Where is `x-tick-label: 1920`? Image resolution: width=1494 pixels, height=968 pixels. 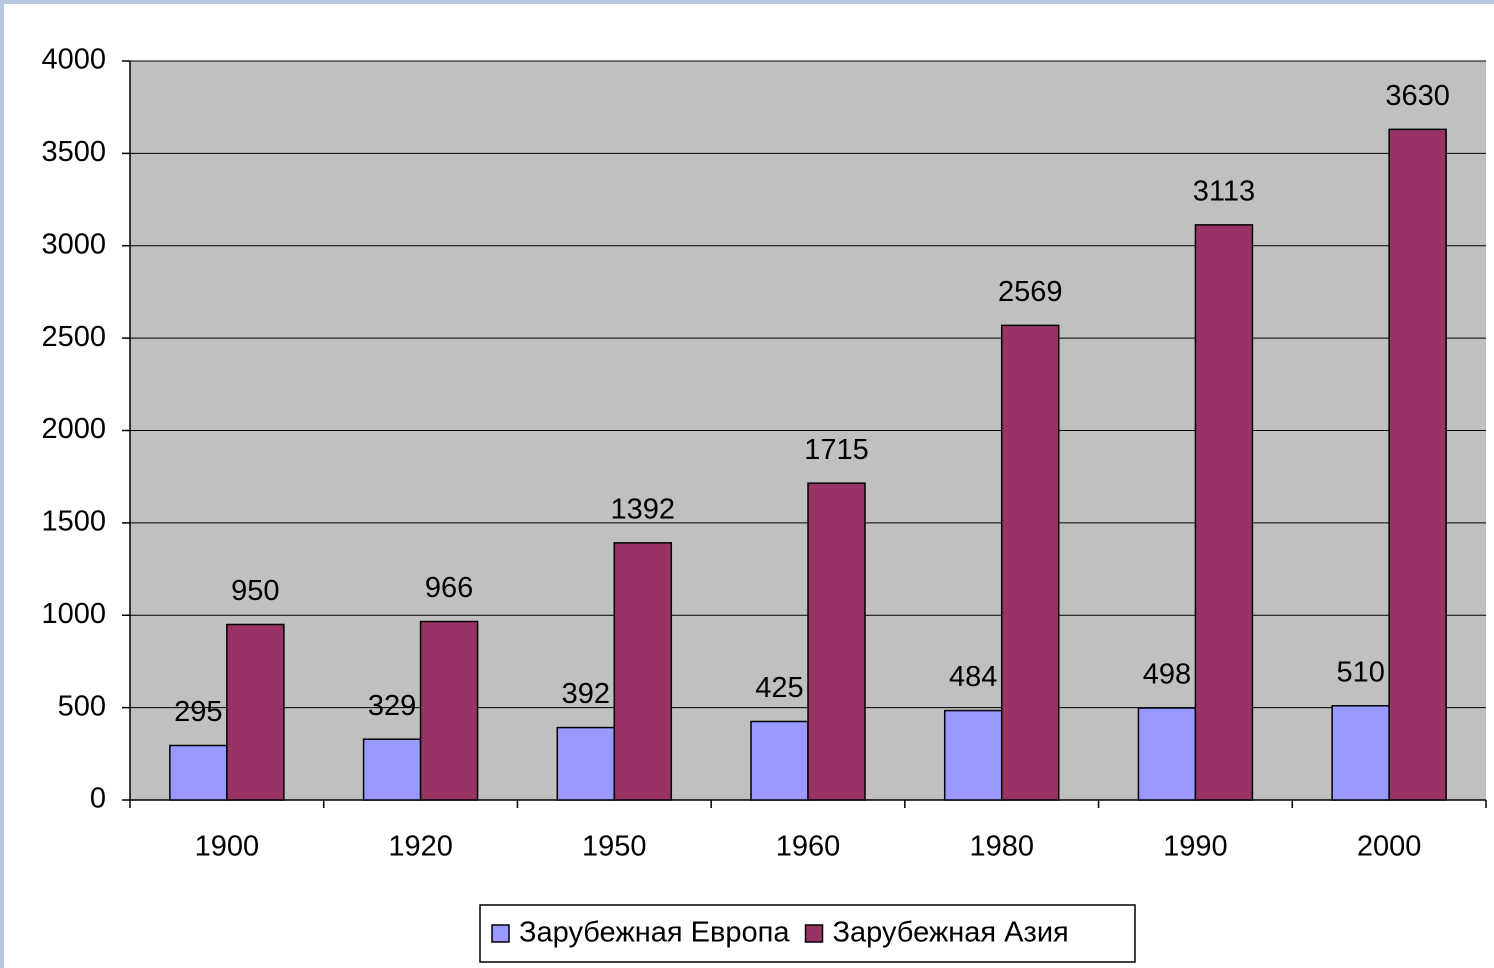 x-tick-label: 1920 is located at coordinates (420, 847).